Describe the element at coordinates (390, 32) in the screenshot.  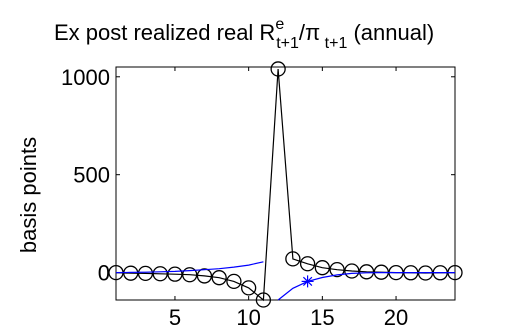
I see `title-tail: (annual)` at that location.